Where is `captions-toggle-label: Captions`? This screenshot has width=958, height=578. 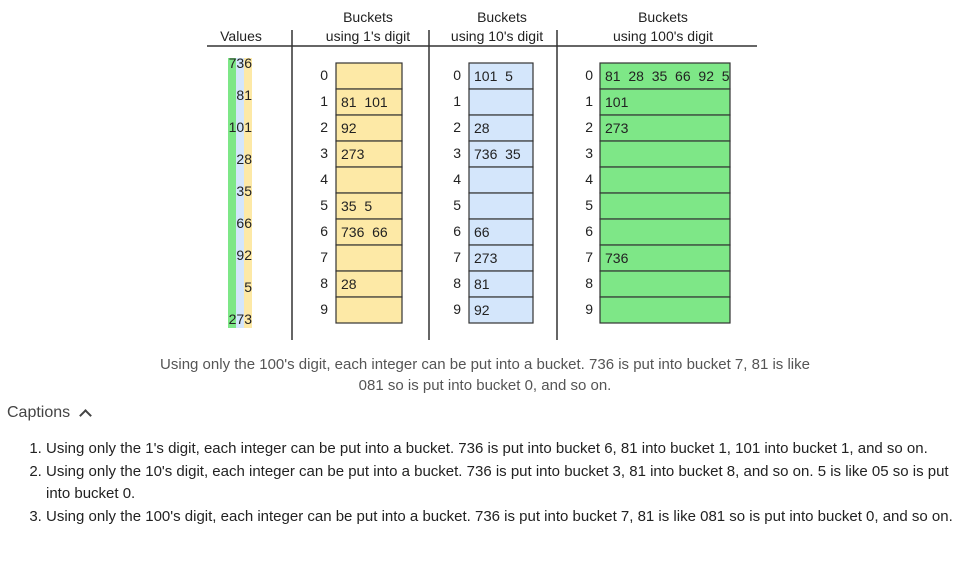
captions-toggle-label: Captions is located at coordinates (39, 412).